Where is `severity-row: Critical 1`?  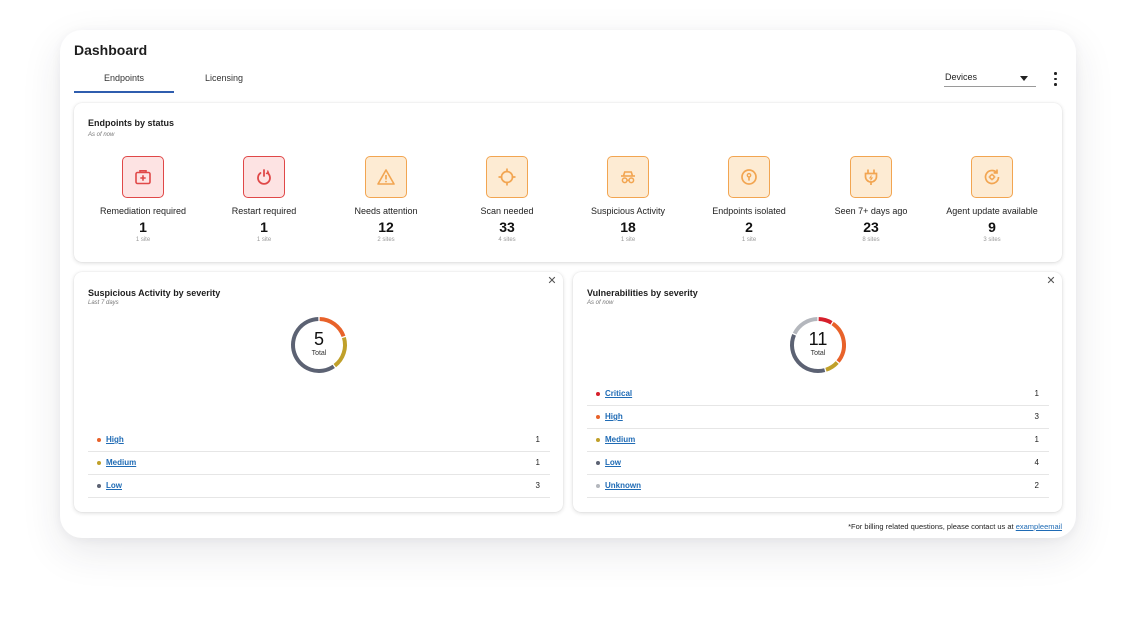 severity-row: Critical 1 is located at coordinates (818, 394).